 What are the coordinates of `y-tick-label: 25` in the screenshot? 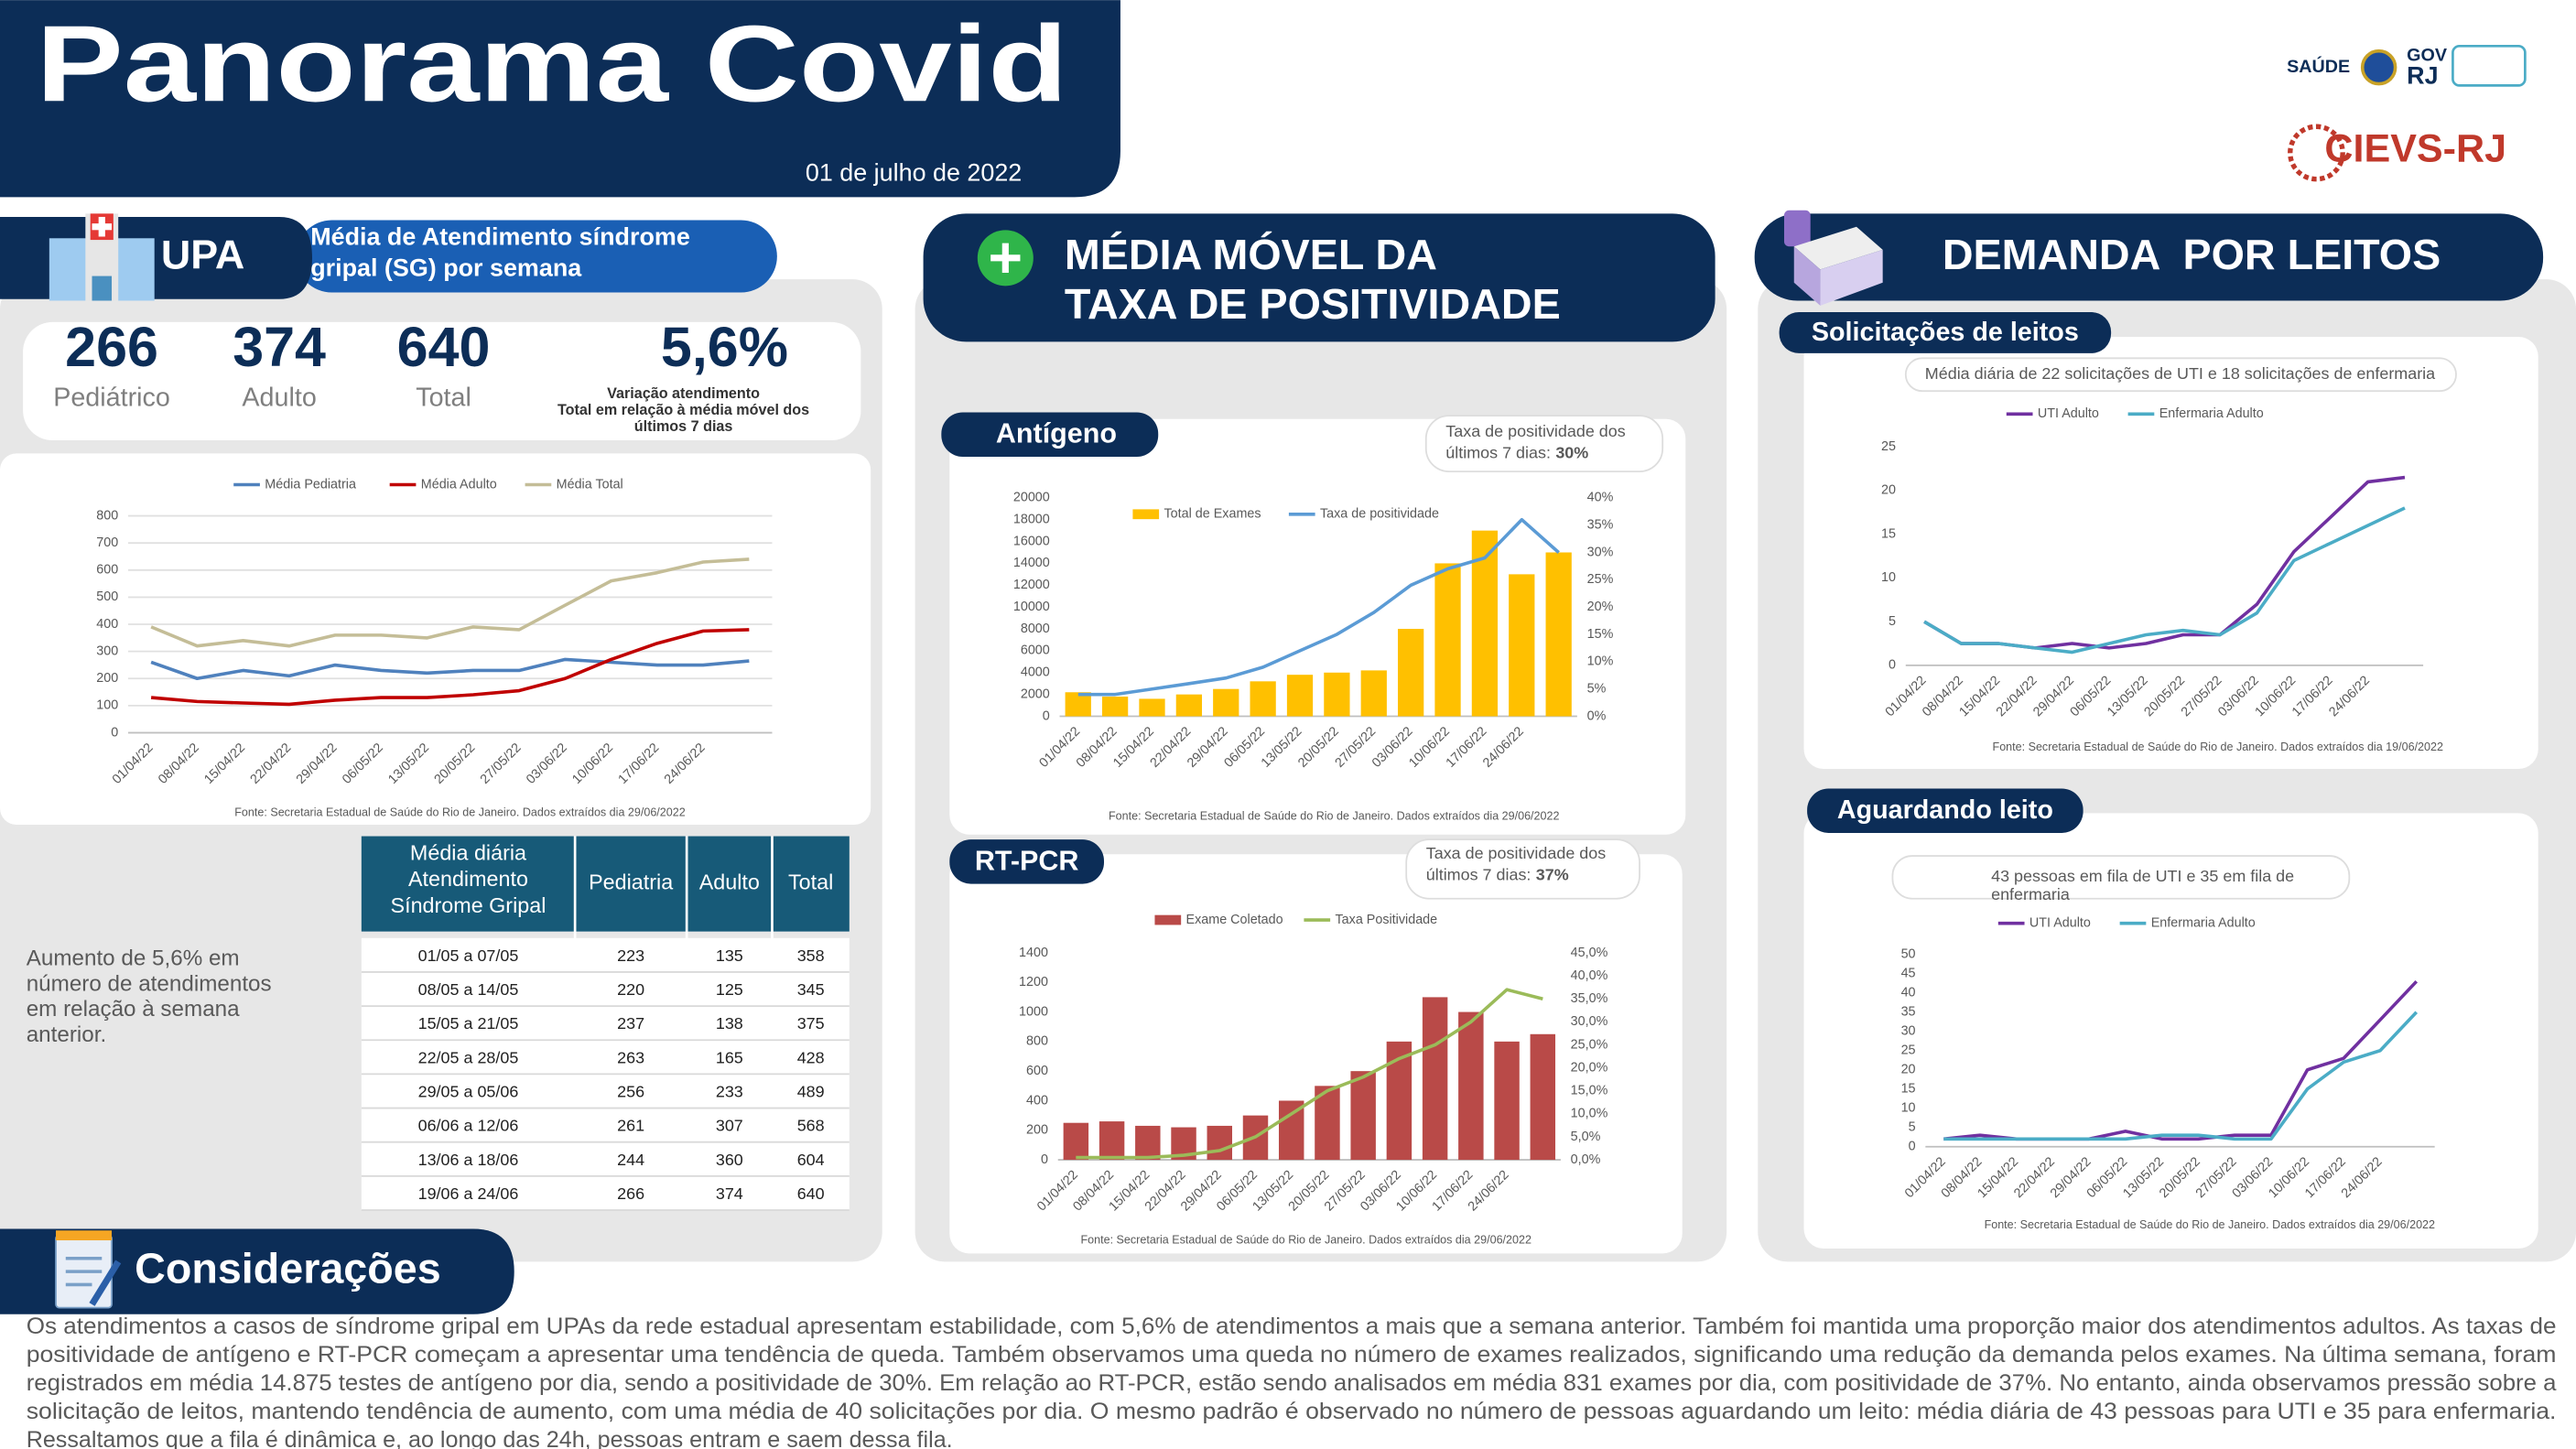 It's located at (1888, 446).